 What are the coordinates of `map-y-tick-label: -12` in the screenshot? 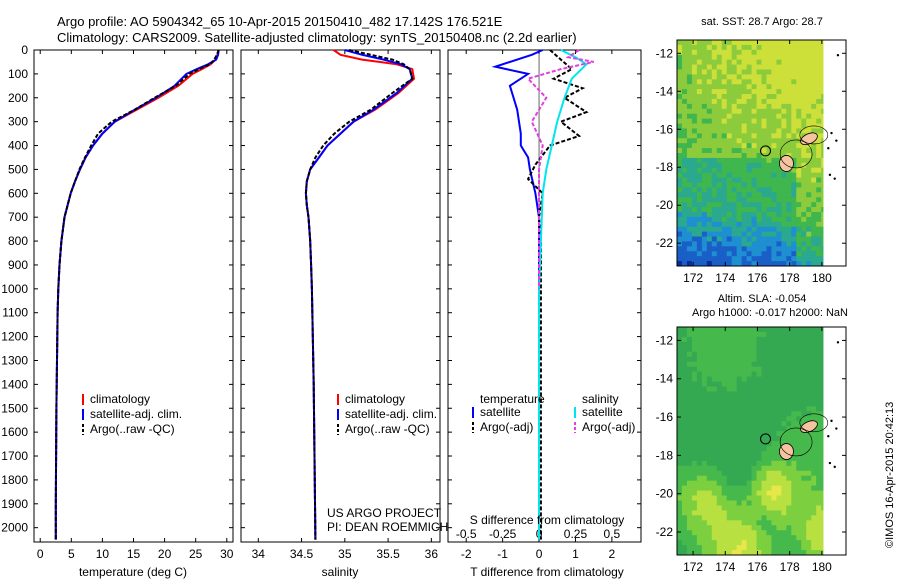 It's located at (665, 53).